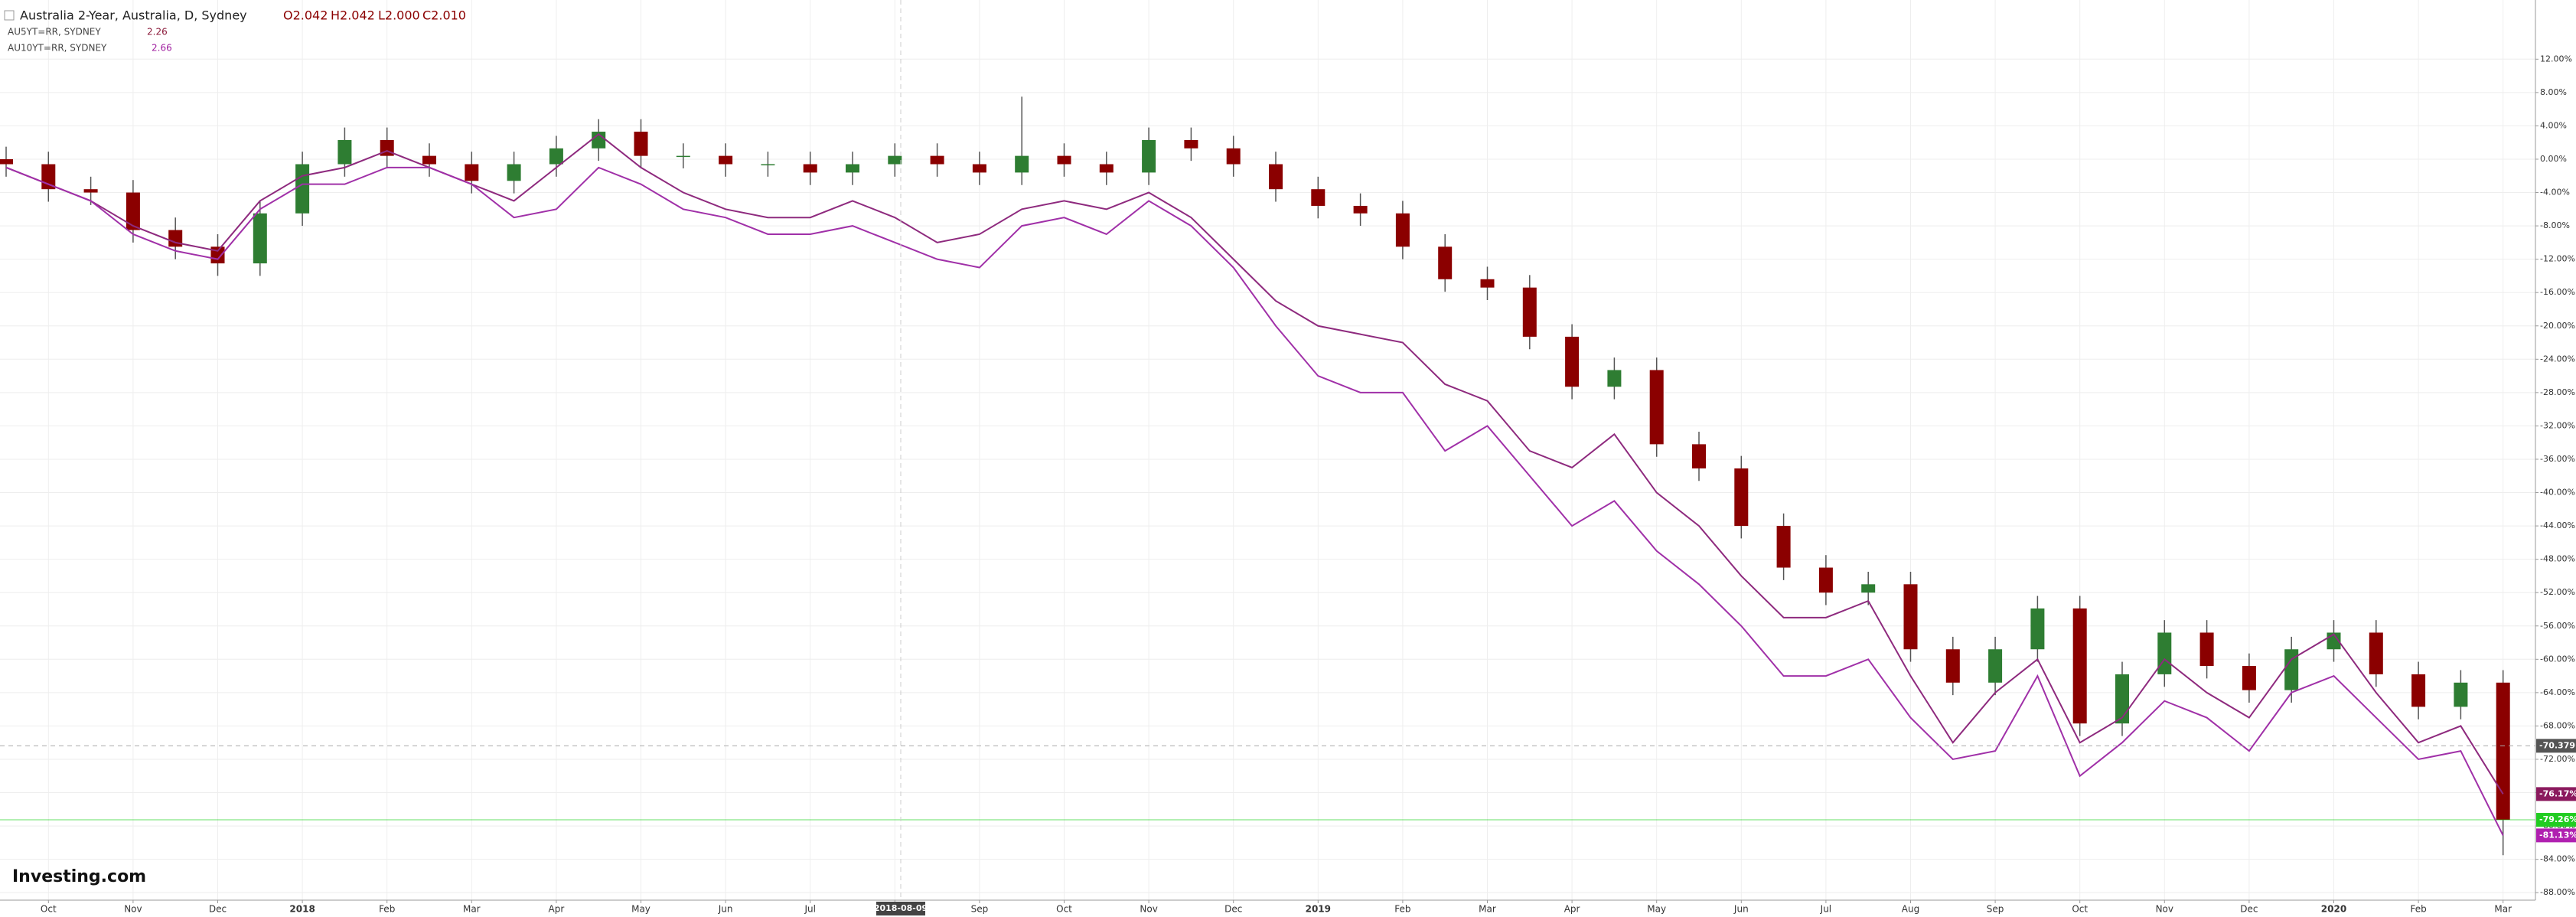 This screenshot has height=917, width=2576. What do you see at coordinates (2555, 193) in the screenshot?
I see `y-tick-label: -4.00%` at bounding box center [2555, 193].